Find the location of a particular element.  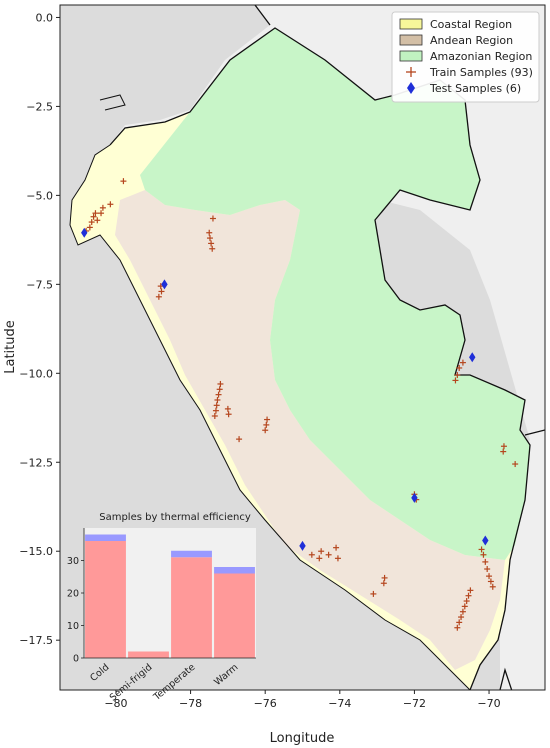

y-tick-label: −7.5 is located at coordinates (39, 284).